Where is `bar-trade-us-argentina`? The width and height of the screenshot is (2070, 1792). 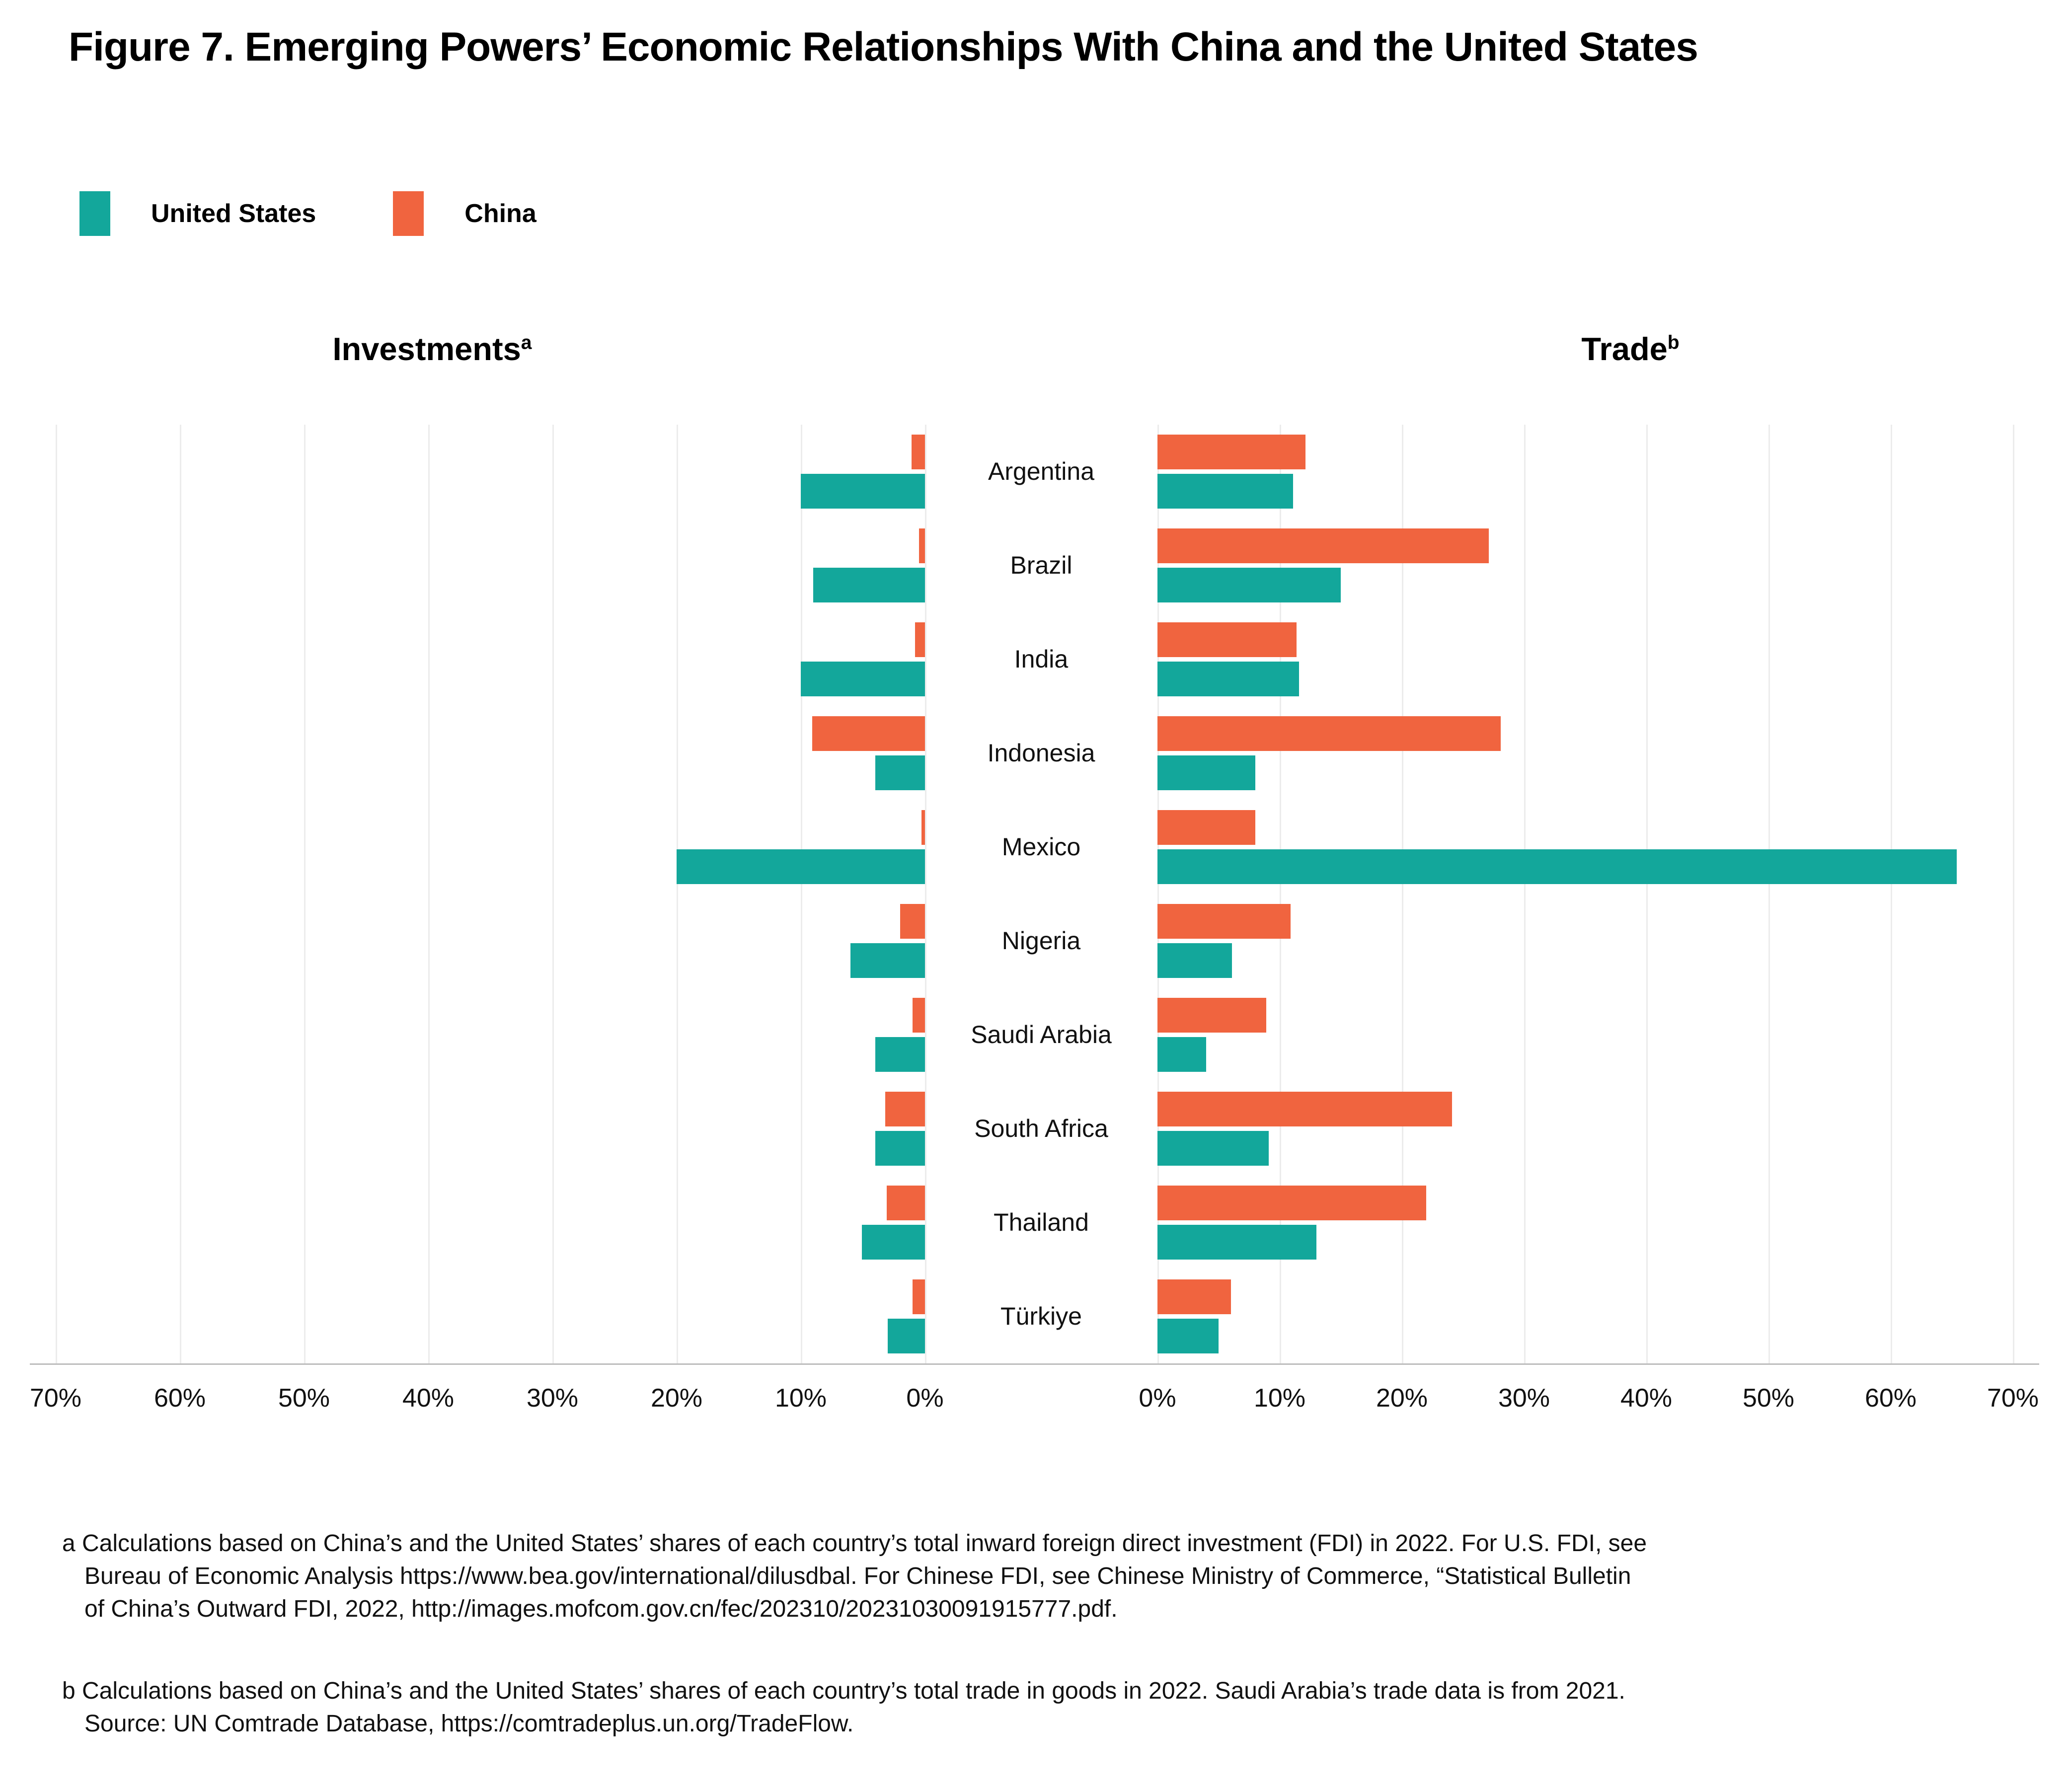 bar-trade-us-argentina is located at coordinates (1225, 492).